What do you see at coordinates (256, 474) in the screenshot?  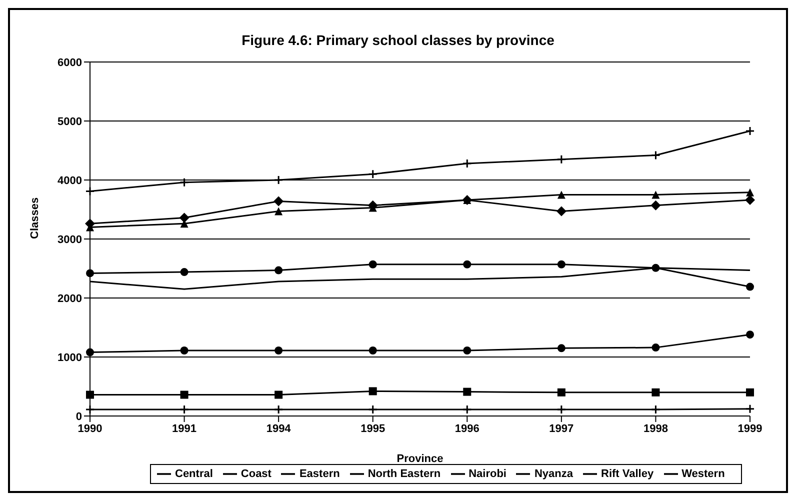 I see `legend-label: Coast` at bounding box center [256, 474].